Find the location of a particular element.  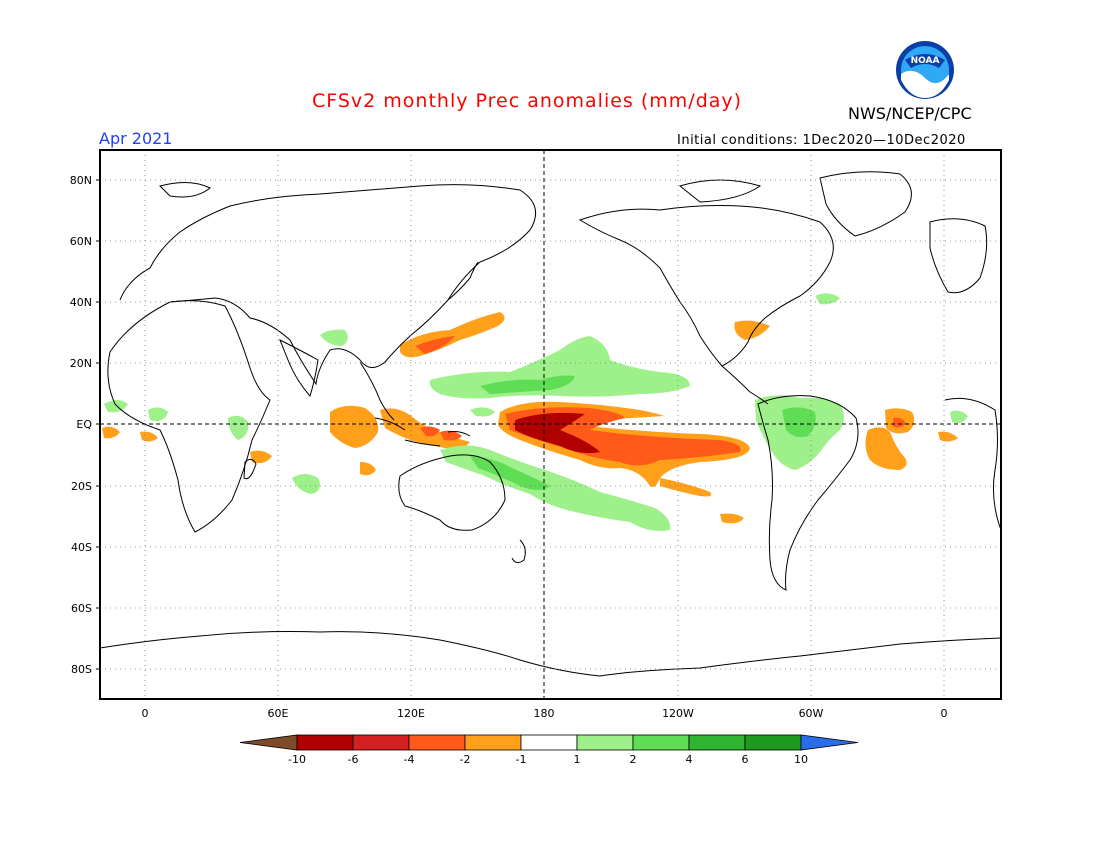

colorbar-label: 4 is located at coordinates (689, 759).